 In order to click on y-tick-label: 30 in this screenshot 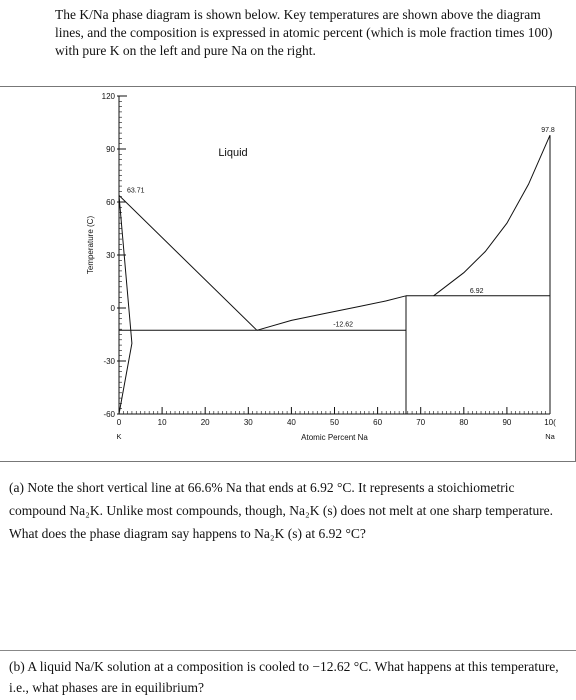, I will do `click(110, 255)`.